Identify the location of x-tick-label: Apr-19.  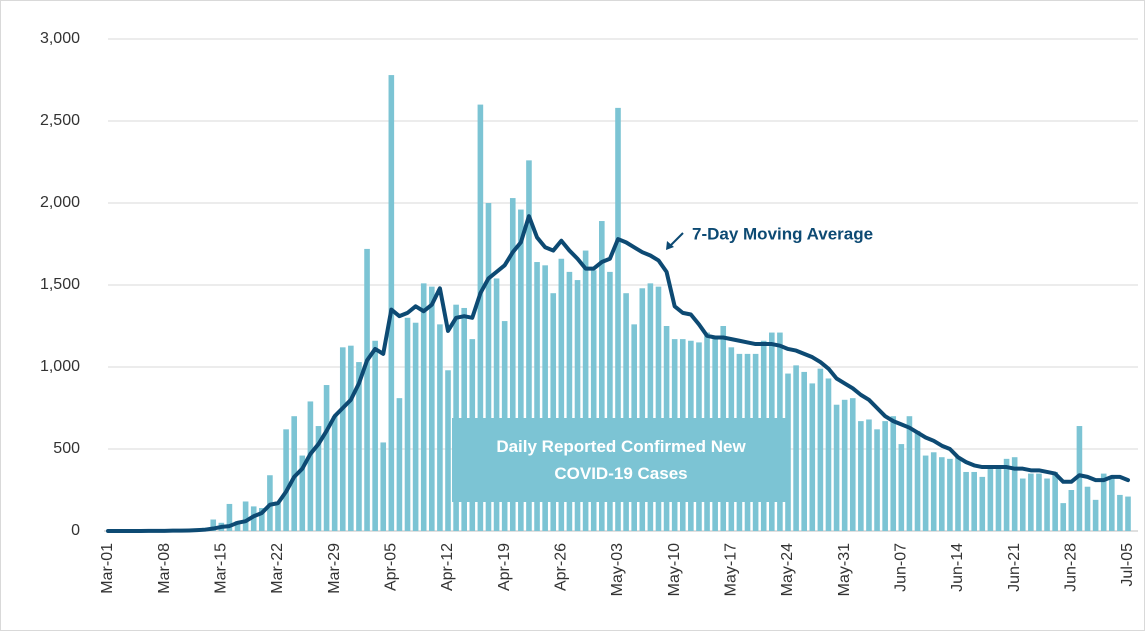
(504, 567).